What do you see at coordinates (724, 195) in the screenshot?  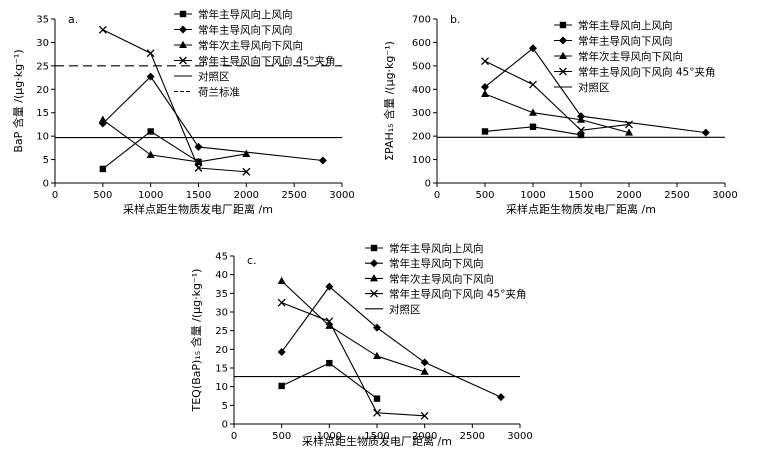 I see `x-tick-label: 3000` at bounding box center [724, 195].